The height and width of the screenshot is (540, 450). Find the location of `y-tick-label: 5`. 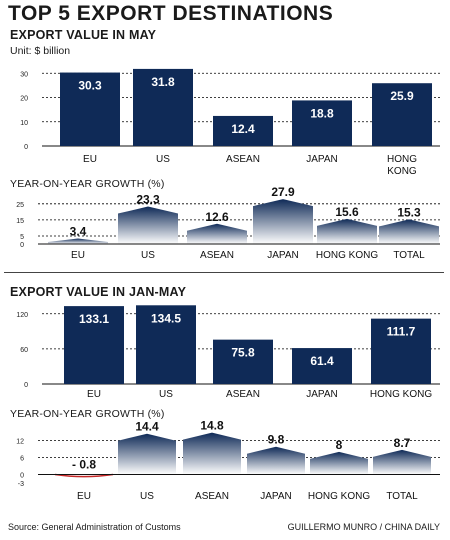

y-tick-label: 5 is located at coordinates (22, 237).